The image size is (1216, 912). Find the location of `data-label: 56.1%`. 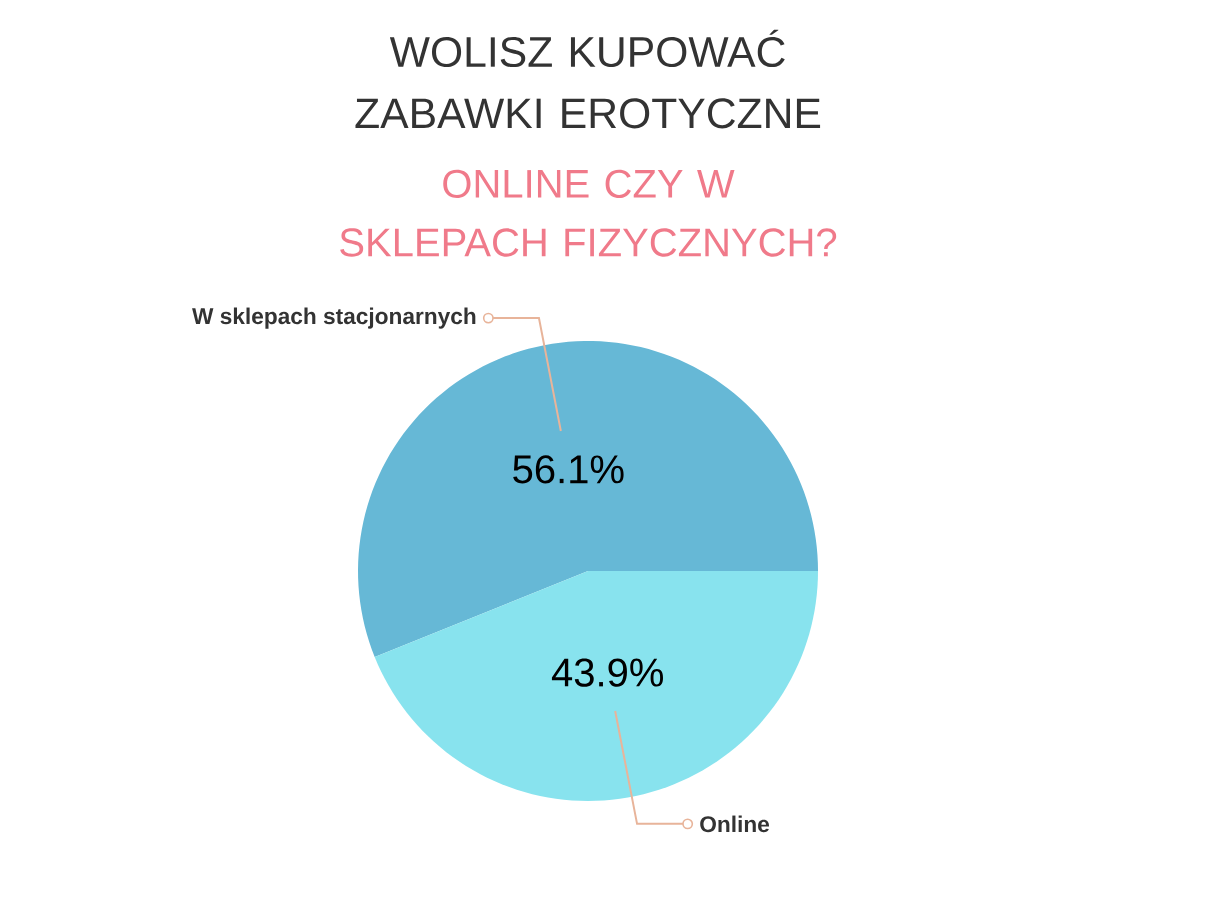

data-label: 56.1% is located at coordinates (568, 469).